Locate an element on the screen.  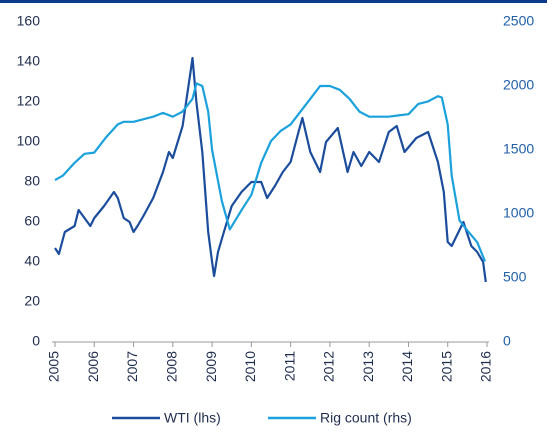
x-tick-label: 2007 is located at coordinates (132, 366).